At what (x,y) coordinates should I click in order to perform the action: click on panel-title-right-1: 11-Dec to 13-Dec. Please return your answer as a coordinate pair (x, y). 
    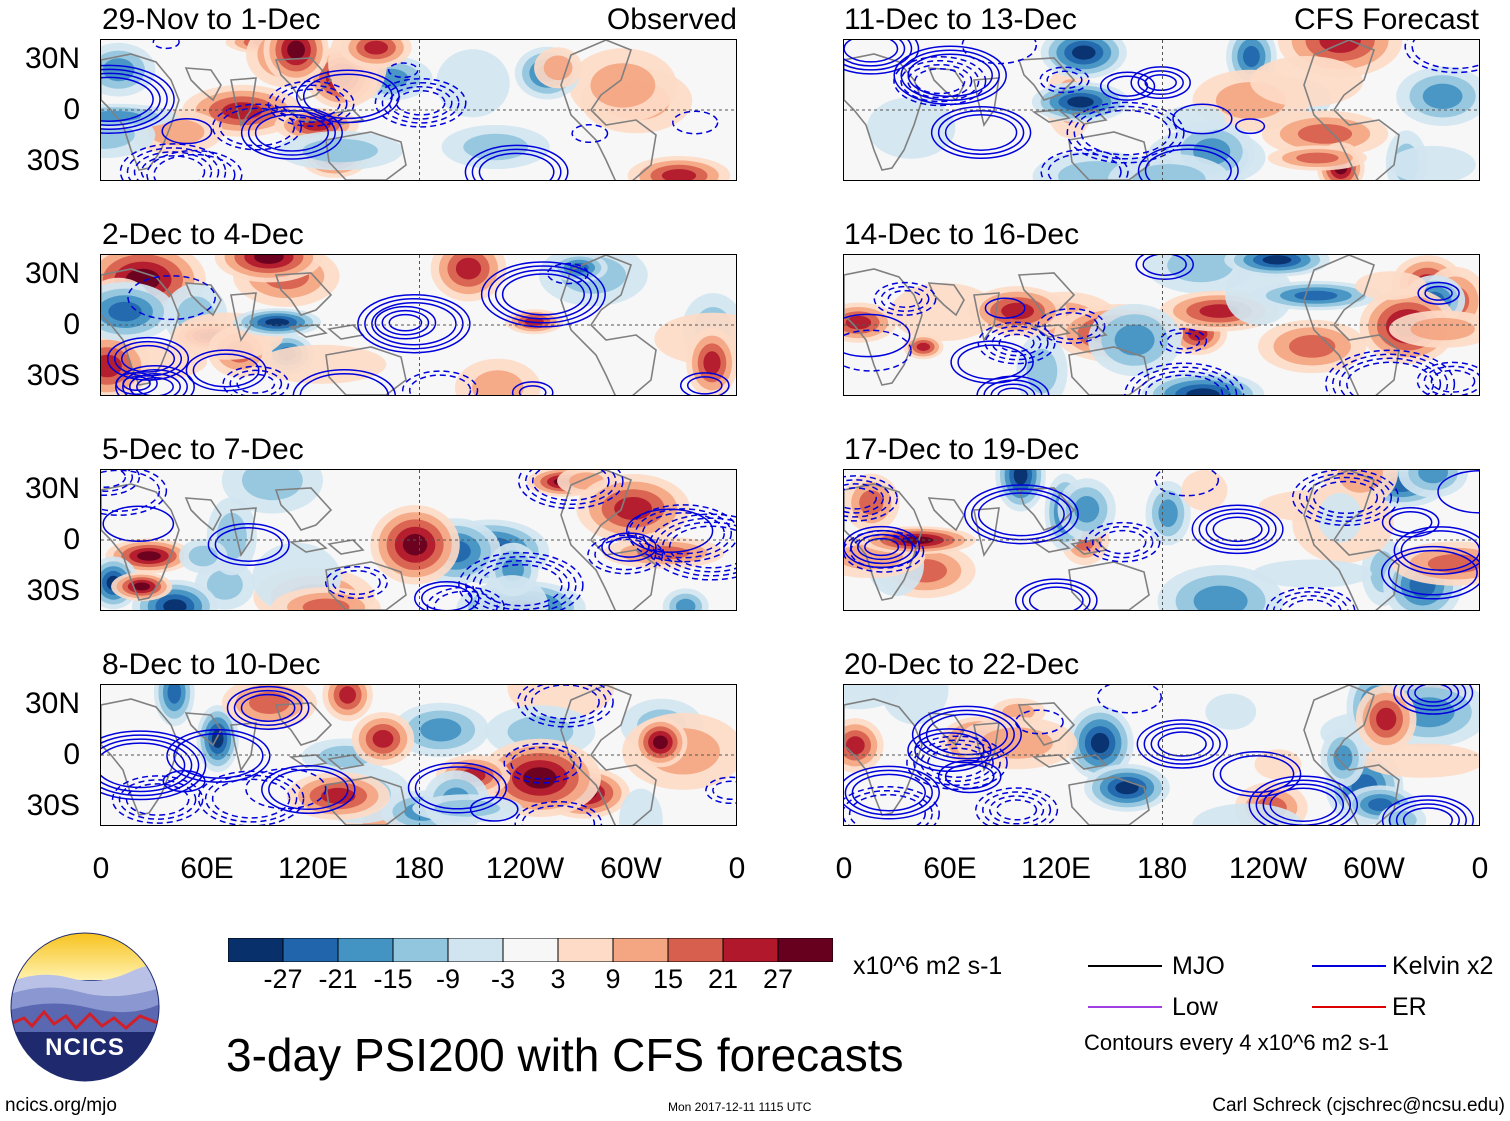
    Looking at the image, I should click on (960, 19).